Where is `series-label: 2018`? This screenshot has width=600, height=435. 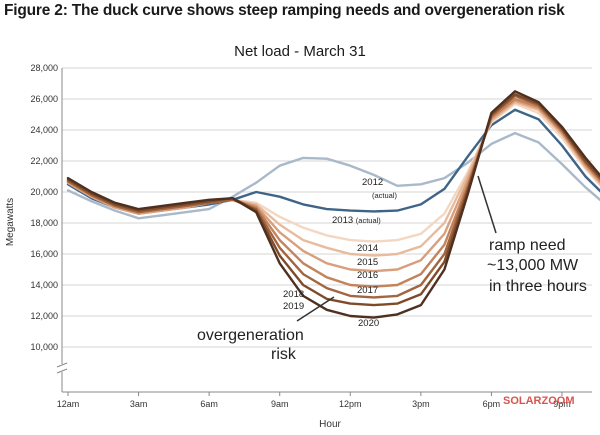 series-label: 2018 is located at coordinates (293, 294).